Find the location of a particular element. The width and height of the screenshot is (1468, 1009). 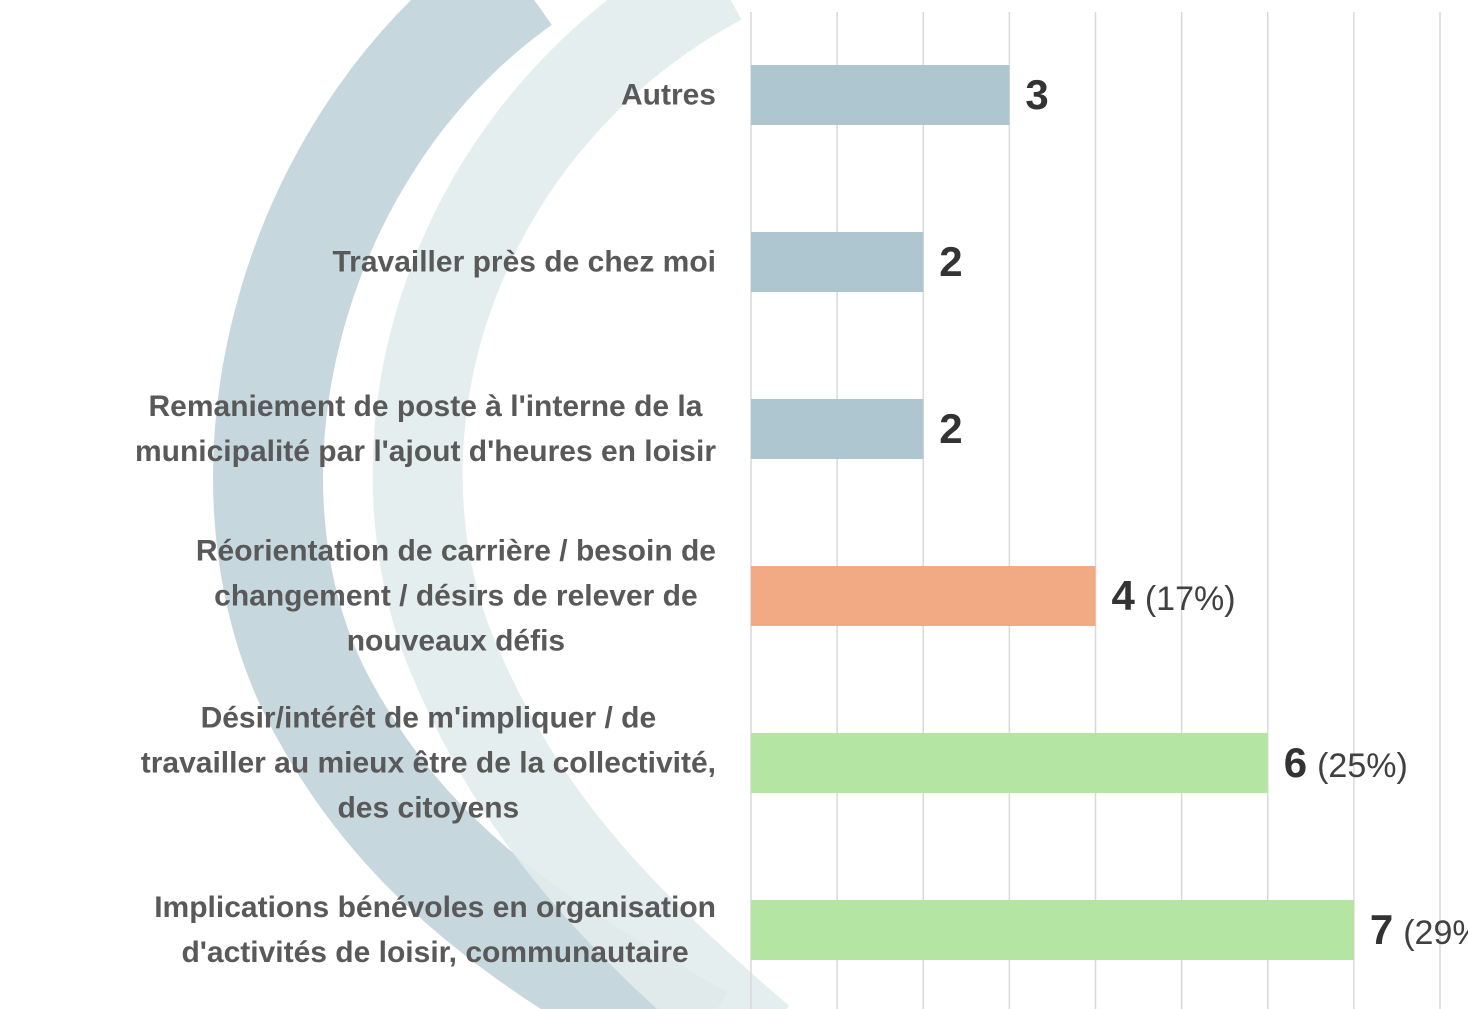

share-label: (17%) is located at coordinates (1190, 599).